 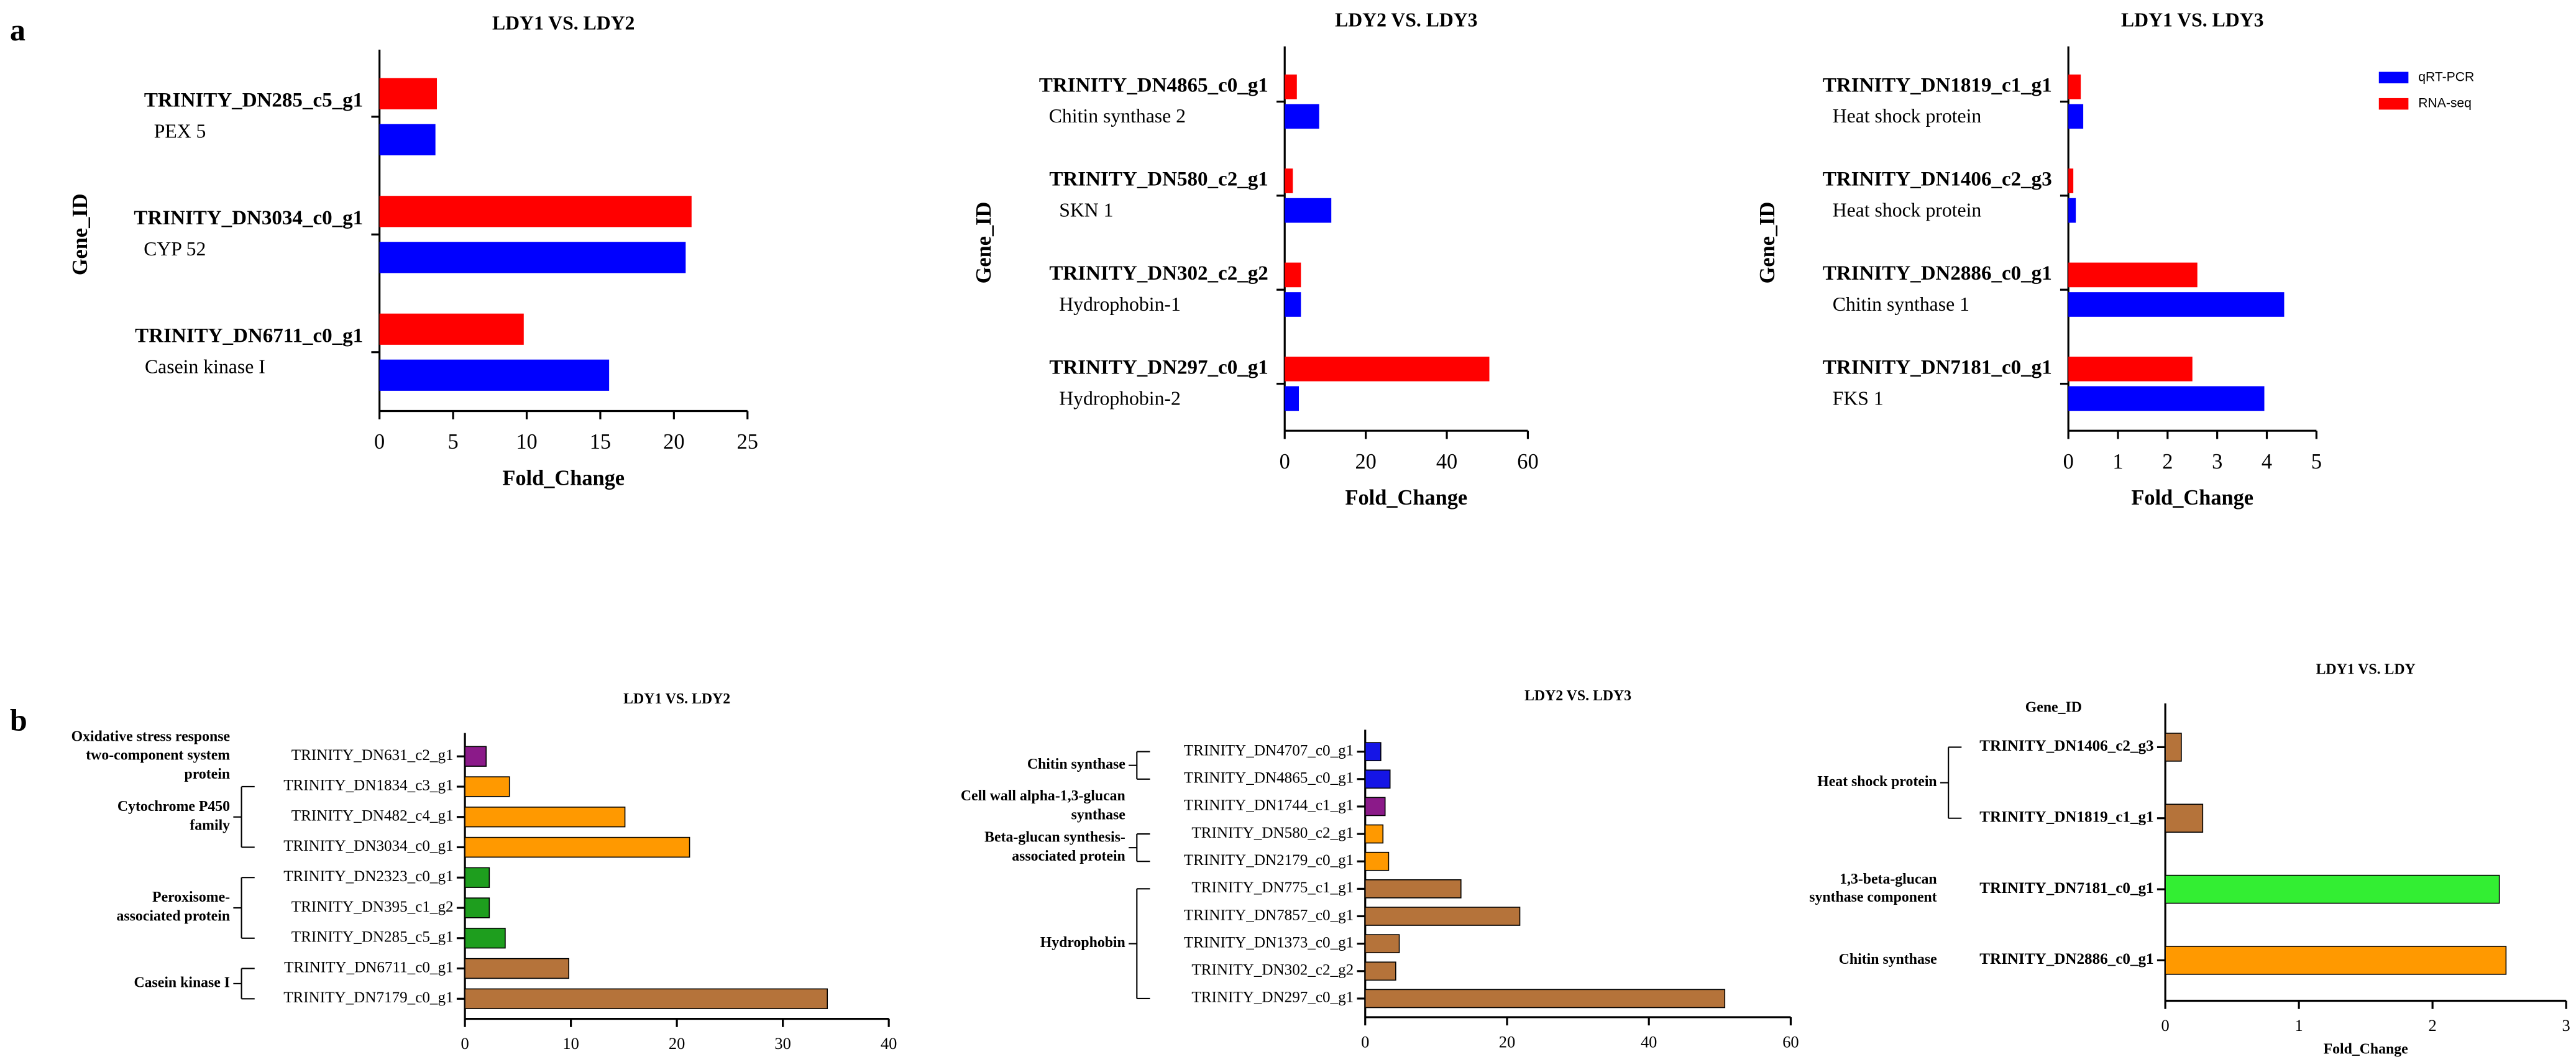 What do you see at coordinates (1901, 304) in the screenshot?
I see `gene-name: Chitin synthase 1` at bounding box center [1901, 304].